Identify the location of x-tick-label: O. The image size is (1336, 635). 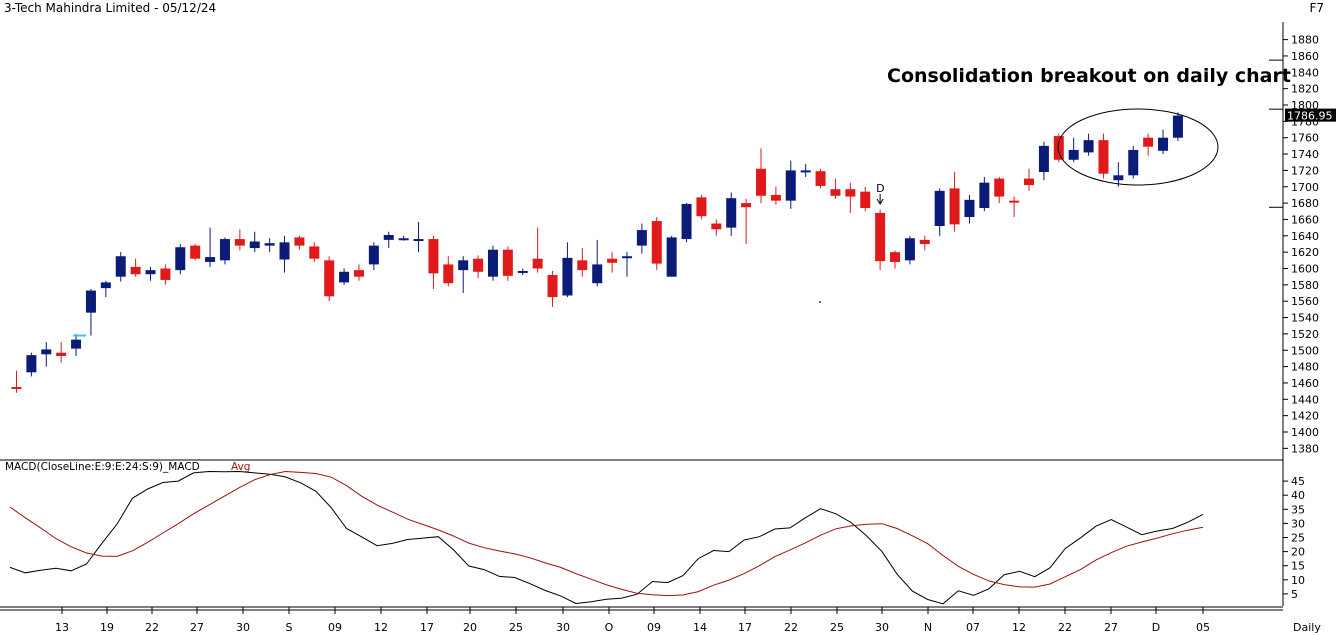
(609, 627).